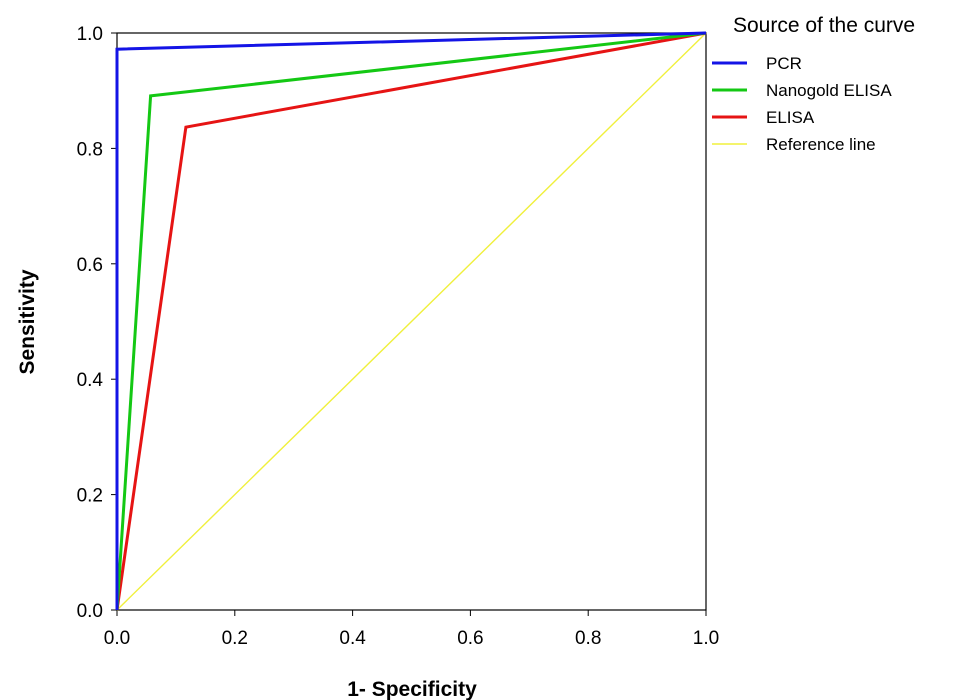 This screenshot has height=700, width=963. What do you see at coordinates (352, 638) in the screenshot?
I see `x-tick-label: 0.4` at bounding box center [352, 638].